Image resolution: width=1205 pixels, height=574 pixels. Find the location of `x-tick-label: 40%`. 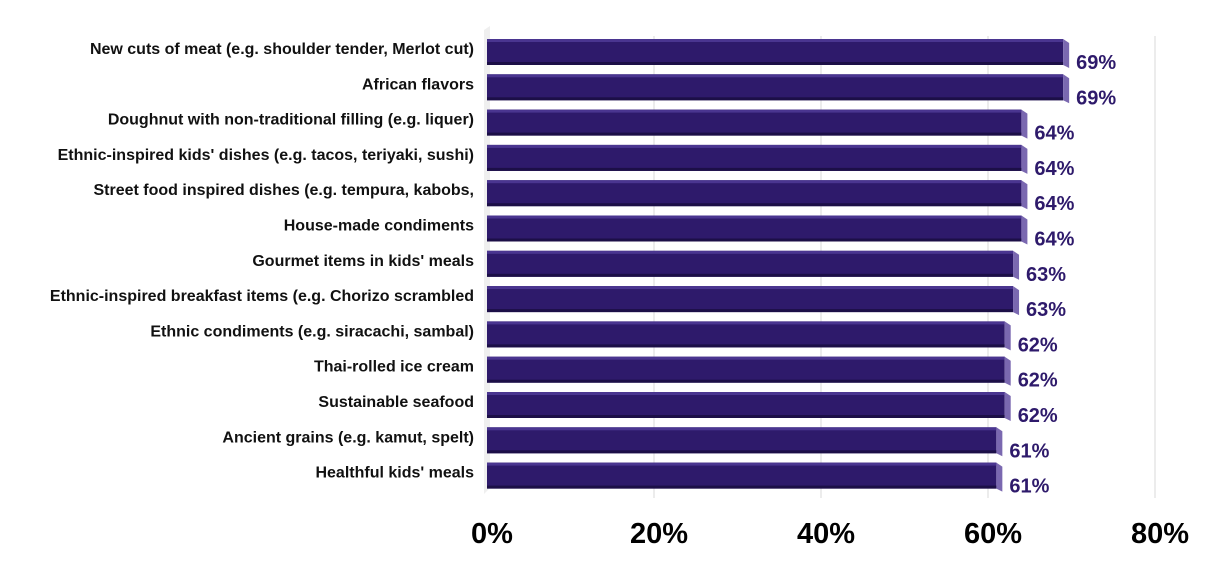

x-tick-label: 40% is located at coordinates (826, 534).